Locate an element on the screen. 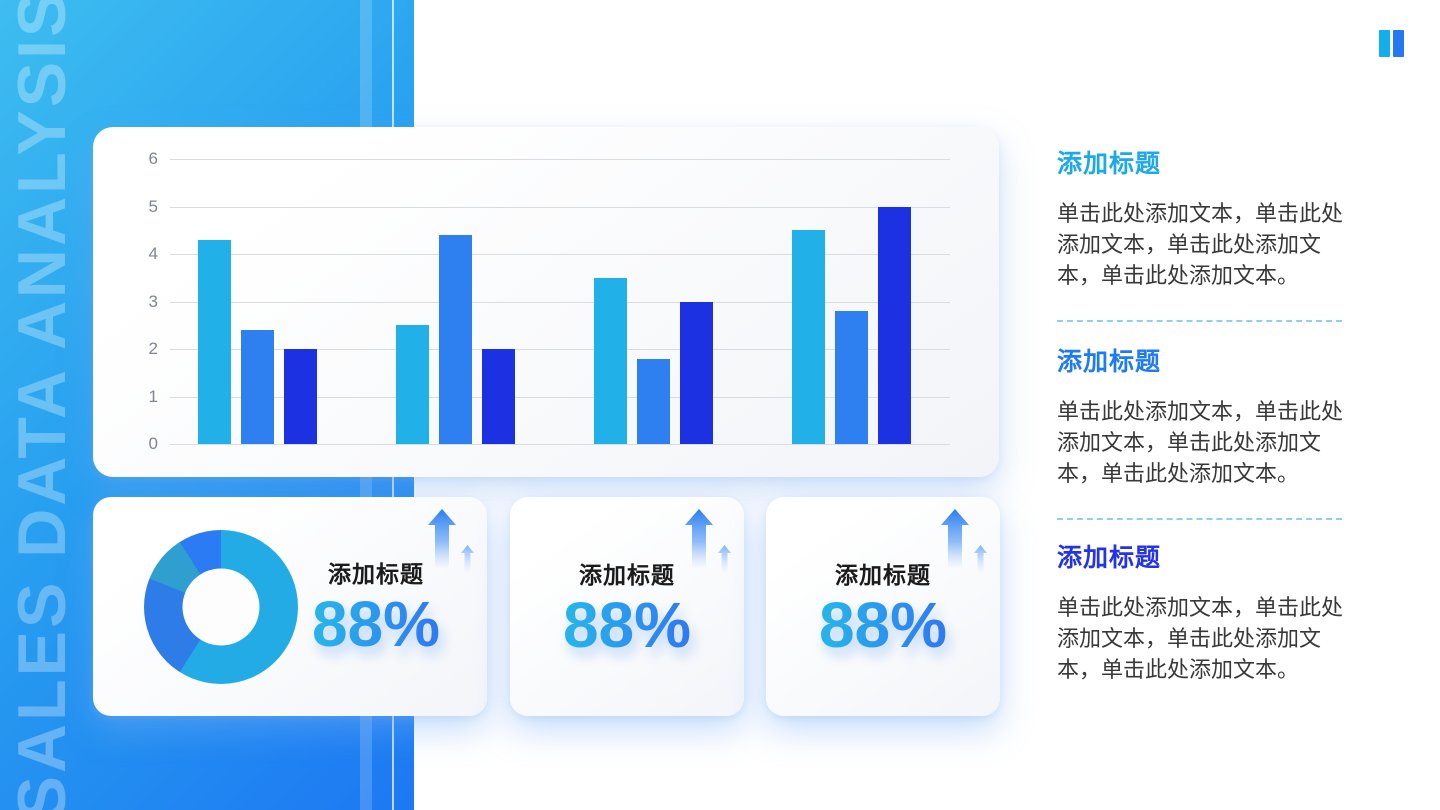  info-title-2: 添加标题 is located at coordinates (1109, 362).